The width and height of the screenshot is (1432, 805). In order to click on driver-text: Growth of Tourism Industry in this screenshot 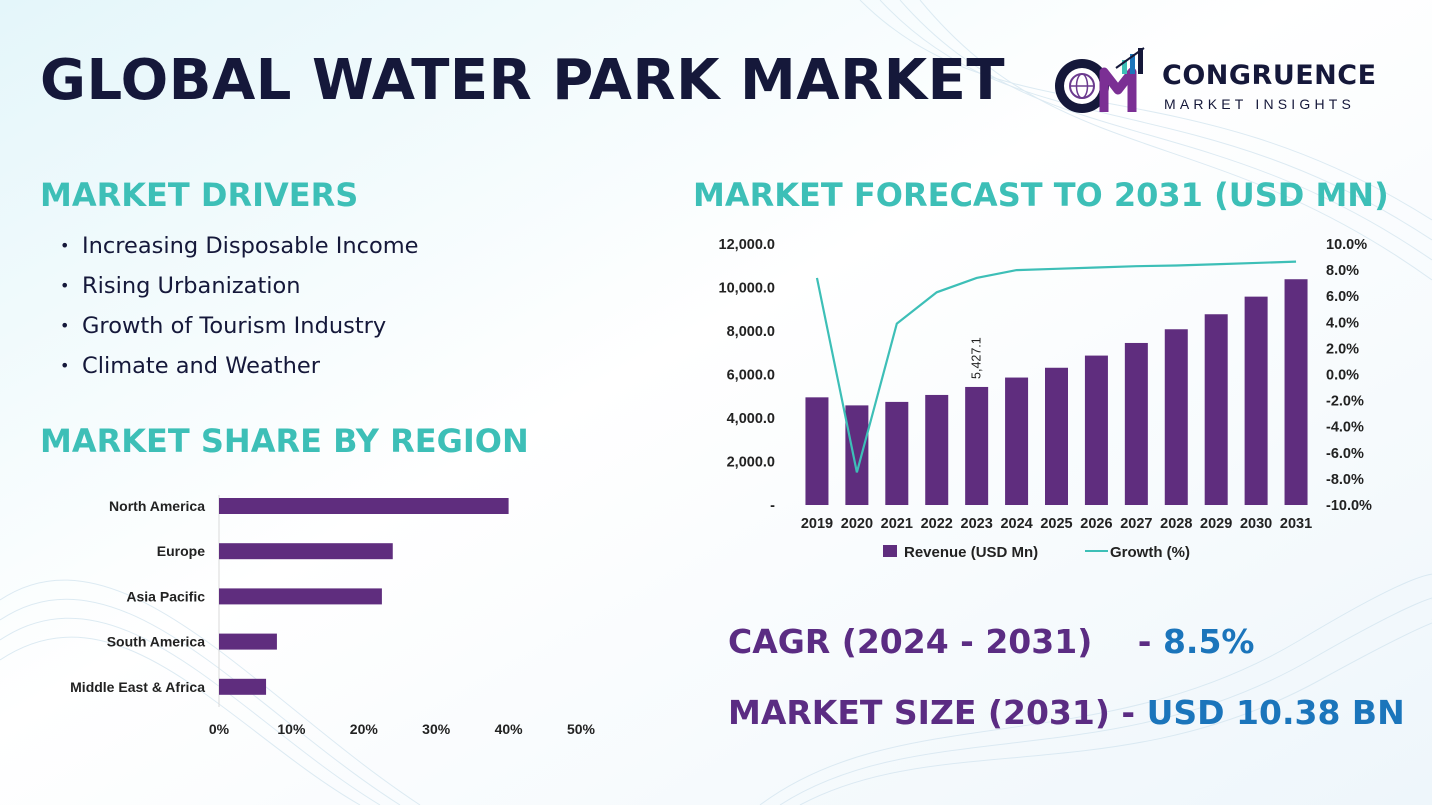, I will do `click(234, 326)`.